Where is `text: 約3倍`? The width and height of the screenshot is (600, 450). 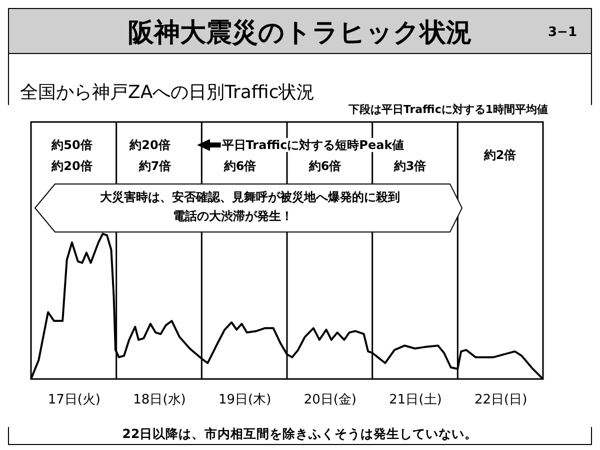 text: 約3倍 is located at coordinates (410, 166).